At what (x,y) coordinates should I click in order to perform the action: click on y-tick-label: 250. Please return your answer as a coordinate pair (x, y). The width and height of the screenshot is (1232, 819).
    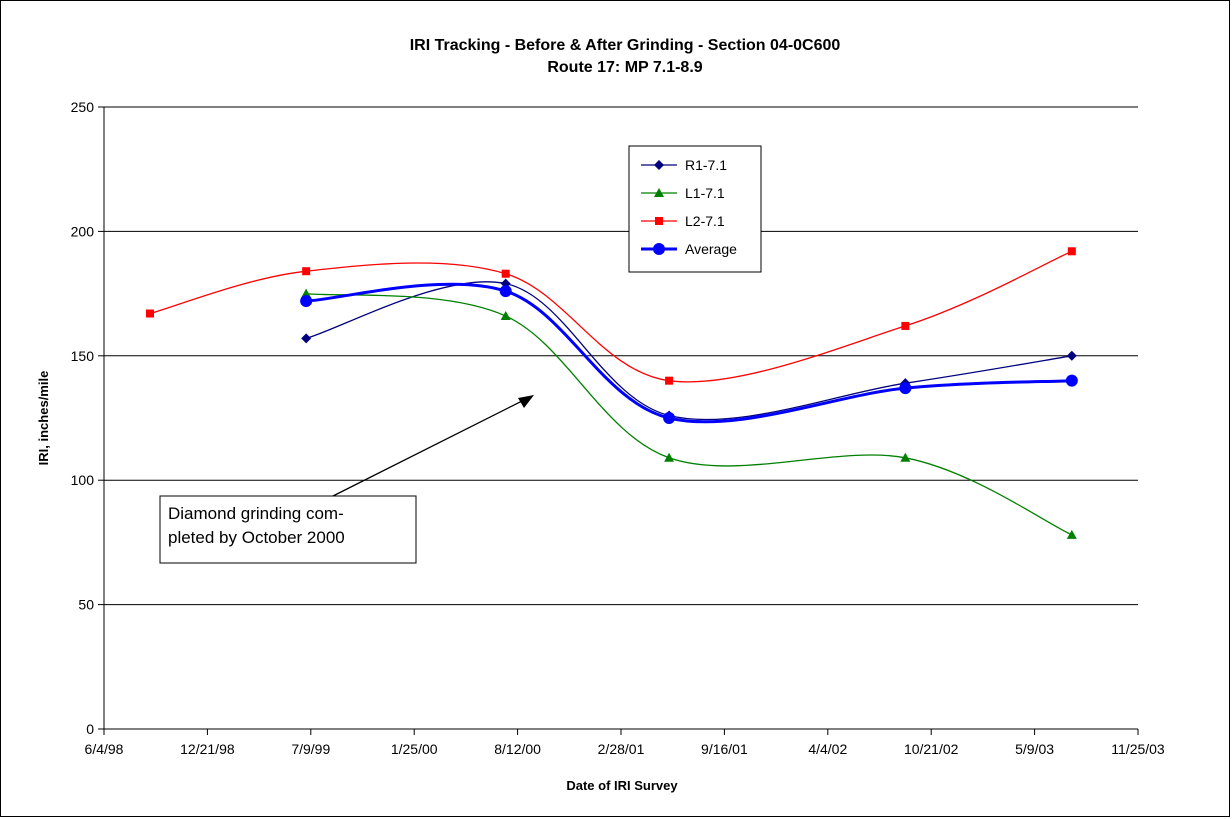
    Looking at the image, I should click on (83, 107).